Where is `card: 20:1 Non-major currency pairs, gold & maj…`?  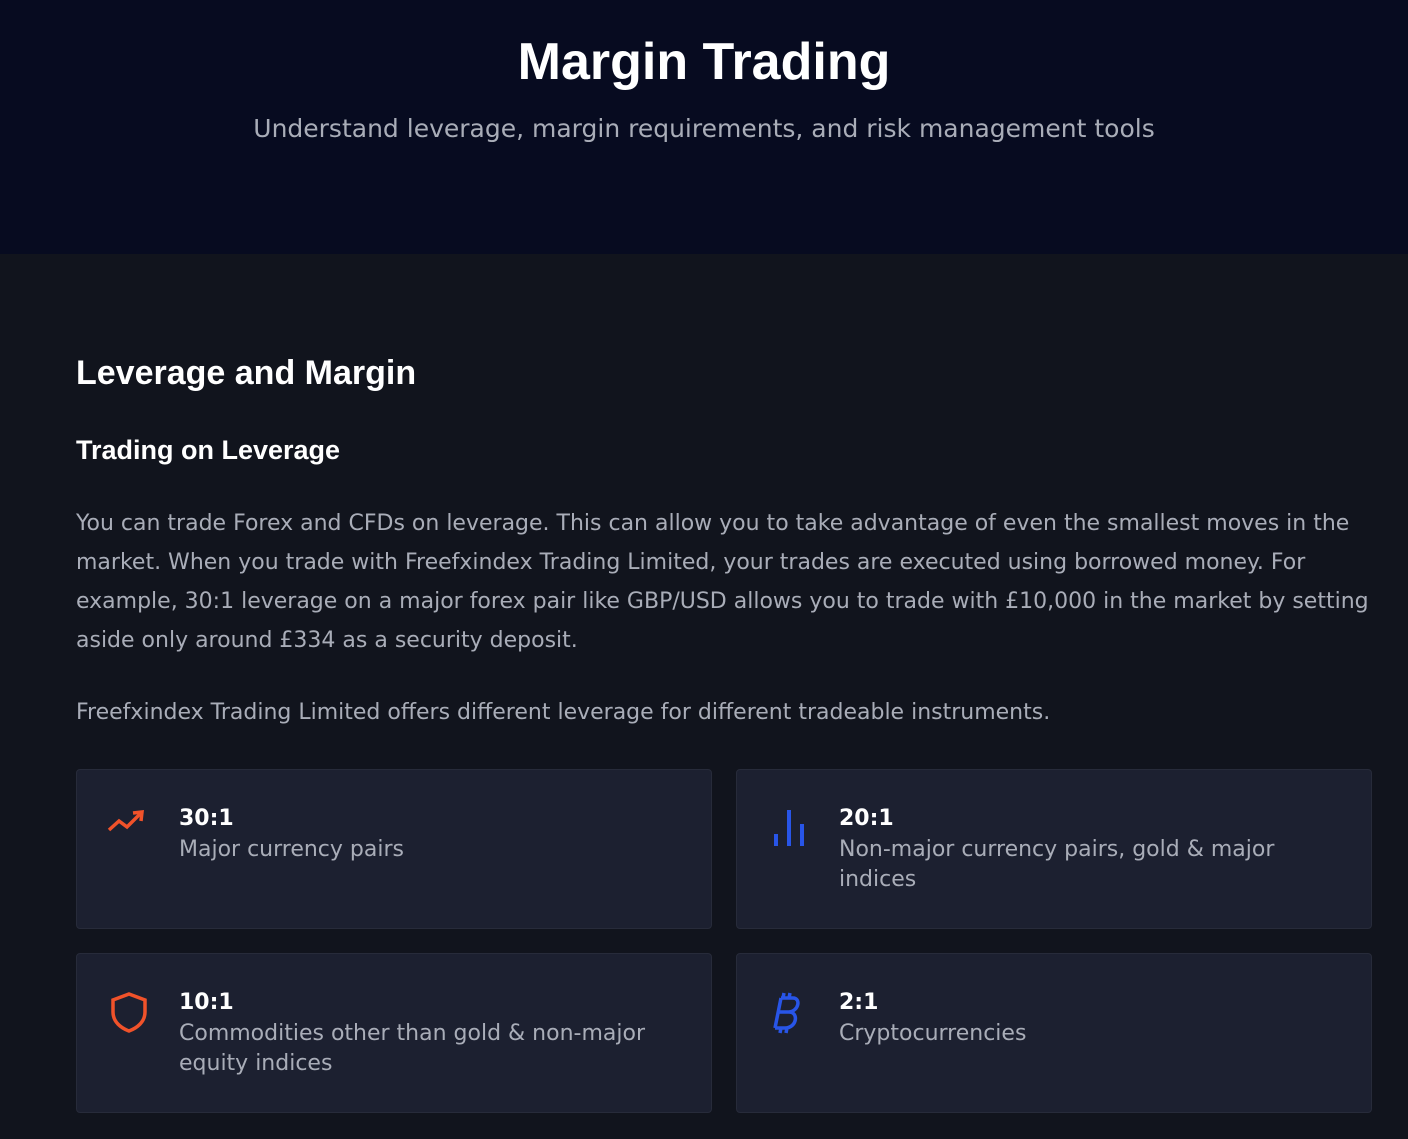 card: 20:1 Non-major currency pairs, gold & maj… is located at coordinates (1054, 849).